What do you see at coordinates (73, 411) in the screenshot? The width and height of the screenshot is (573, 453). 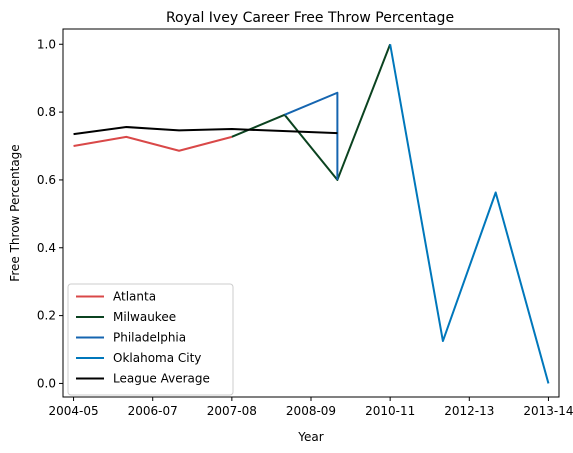 I see `x-tick-label: 2004-05` at bounding box center [73, 411].